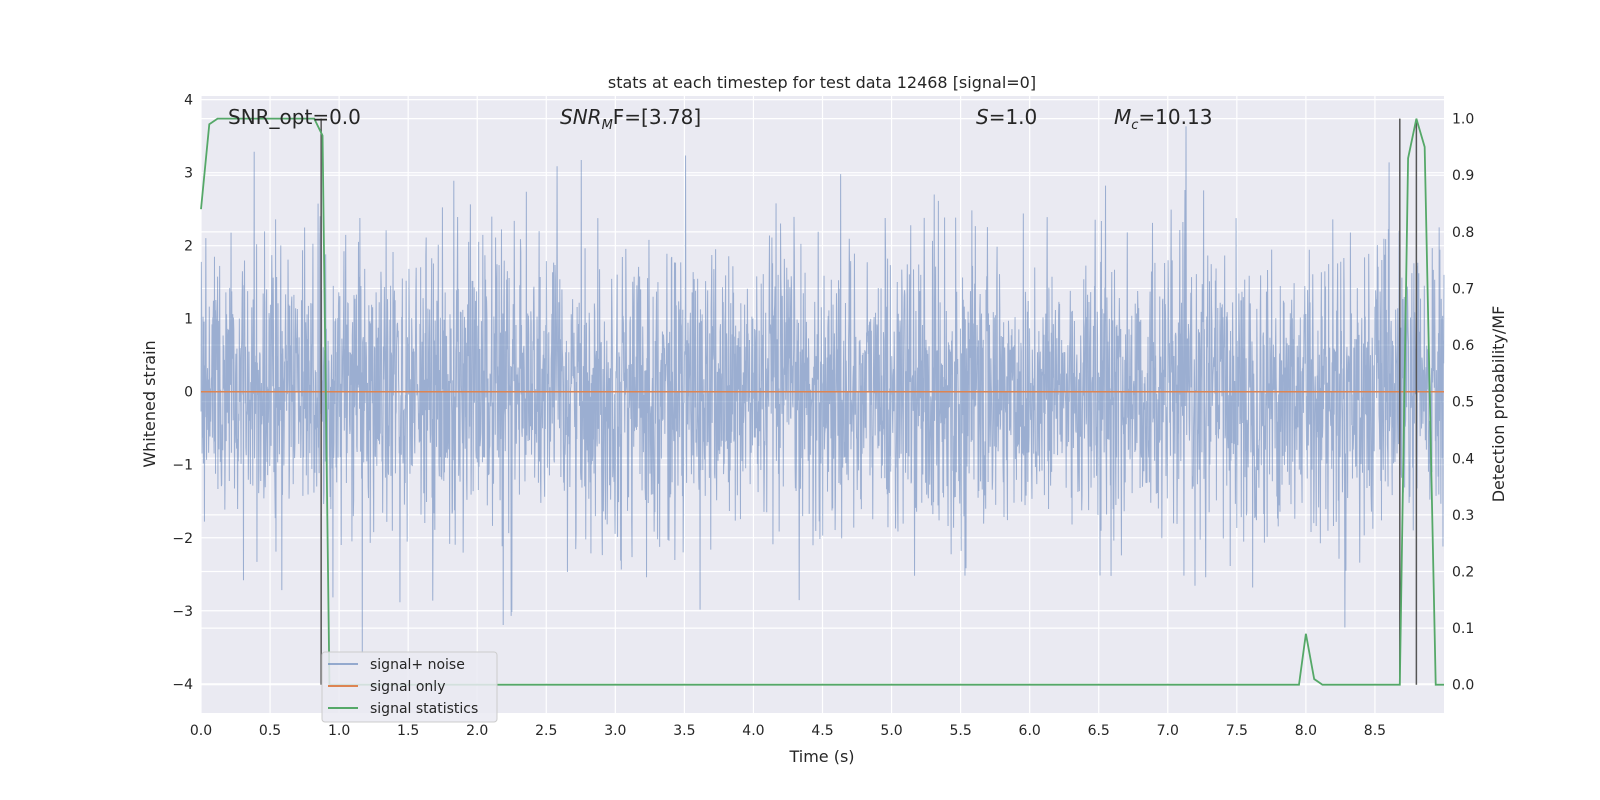 Image resolution: width=1600 pixels, height=800 pixels. What do you see at coordinates (1463, 289) in the screenshot?
I see `y-right-tick-label: 0.7` at bounding box center [1463, 289].